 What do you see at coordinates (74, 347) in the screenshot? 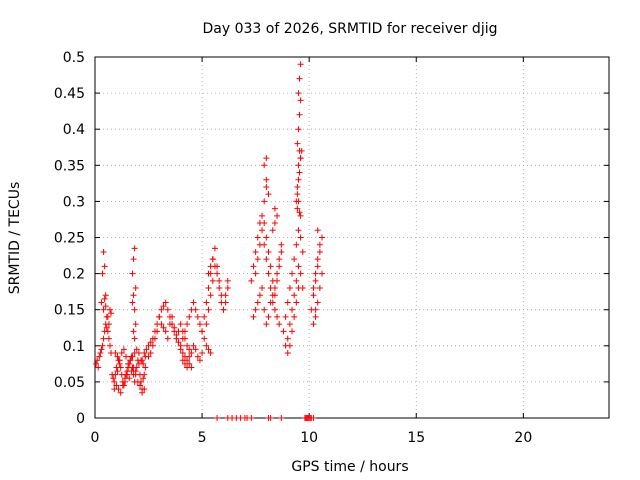
I see `y-tick-label: 0.1` at bounding box center [74, 347].